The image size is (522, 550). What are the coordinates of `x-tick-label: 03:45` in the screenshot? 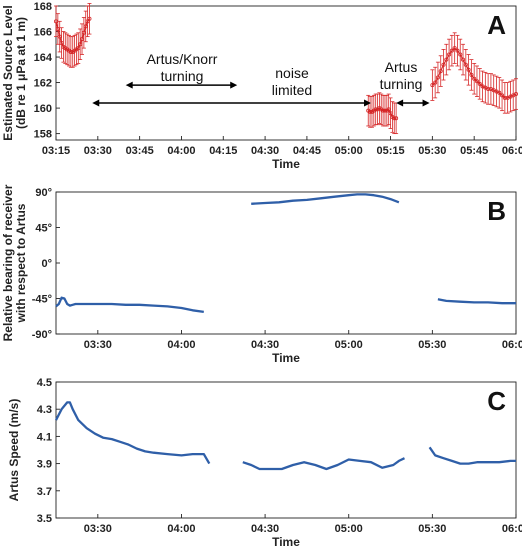 It's located at (140, 151).